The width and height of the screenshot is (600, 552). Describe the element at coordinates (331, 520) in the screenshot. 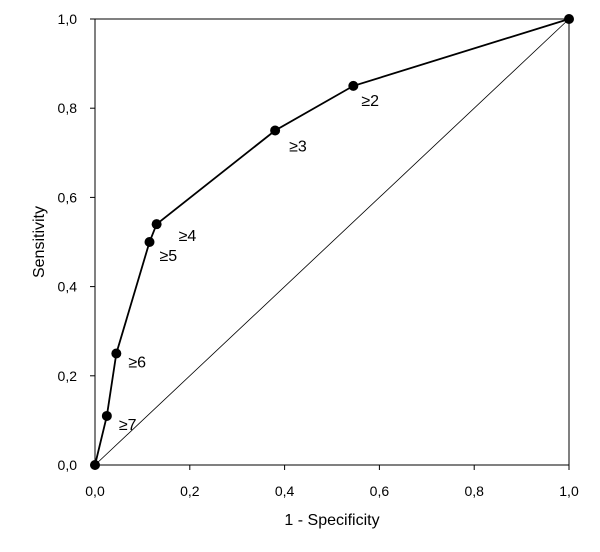

I see `x-axis-title: 1 - Specificity` at that location.